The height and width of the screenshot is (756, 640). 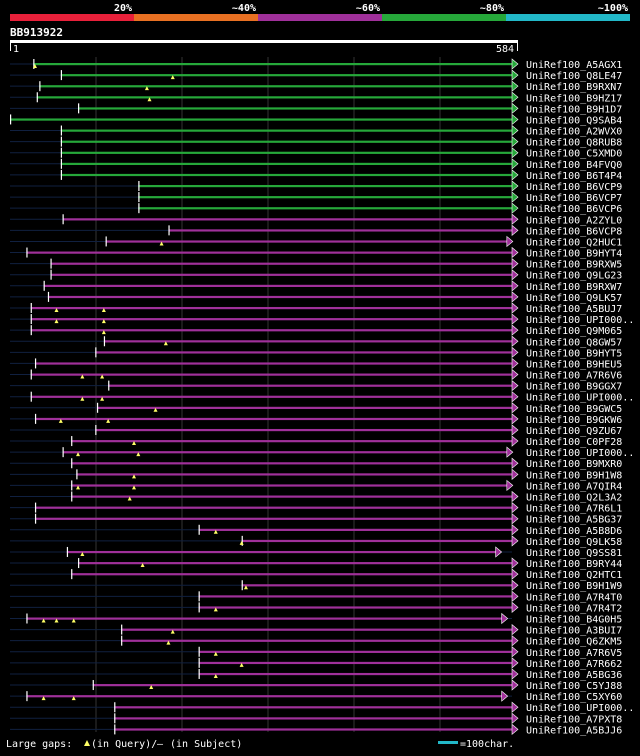 I want to click on hit-label: UniRef100_B9HYT4, so click(x=574, y=254).